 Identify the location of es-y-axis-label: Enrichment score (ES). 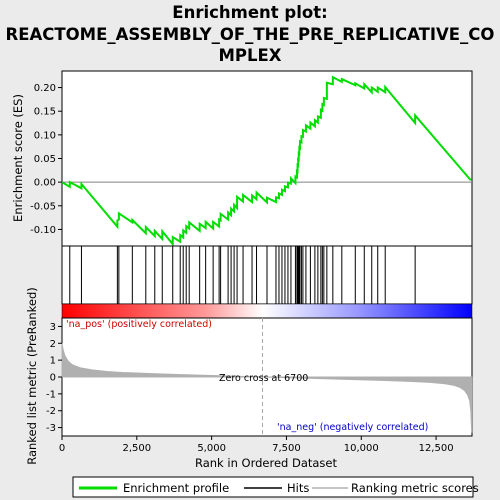
(18, 158).